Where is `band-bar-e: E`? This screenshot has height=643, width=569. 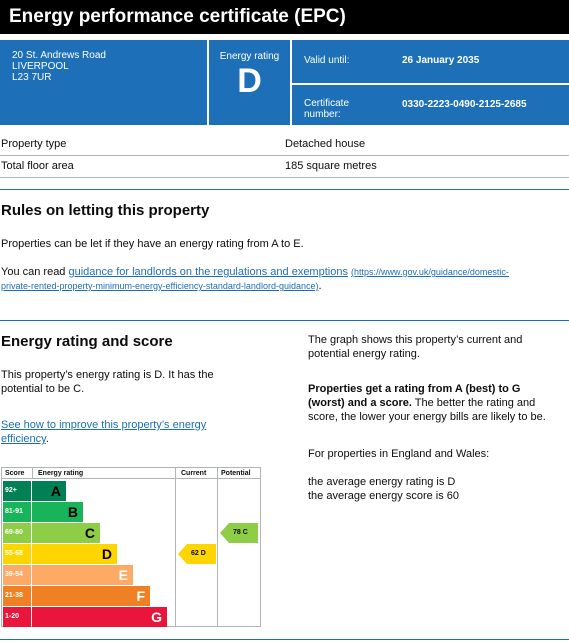
band-bar-e: E is located at coordinates (82, 575).